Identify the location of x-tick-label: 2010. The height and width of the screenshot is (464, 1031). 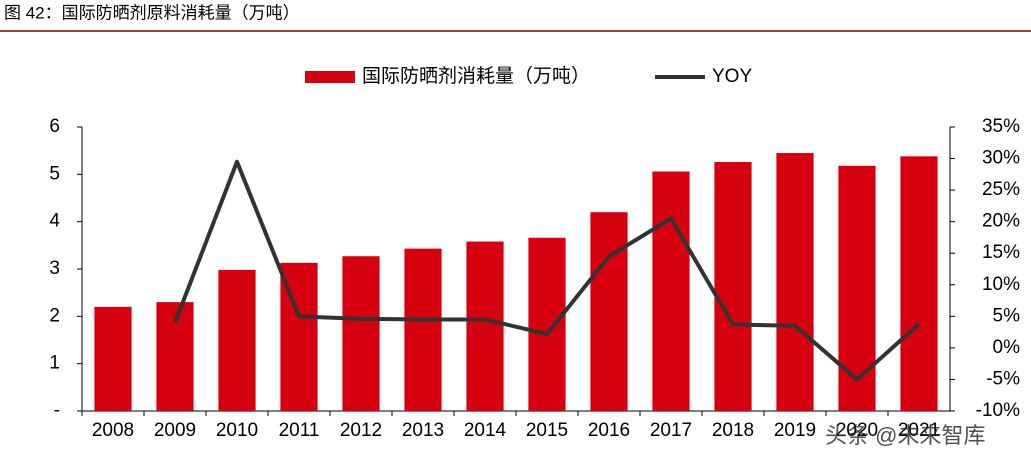
(237, 430).